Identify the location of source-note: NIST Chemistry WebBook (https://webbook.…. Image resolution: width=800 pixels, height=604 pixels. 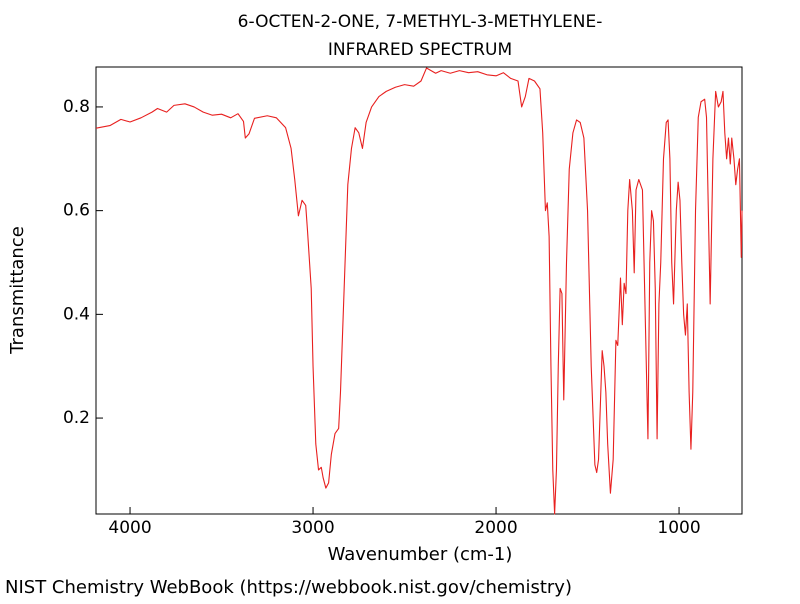
(288, 587).